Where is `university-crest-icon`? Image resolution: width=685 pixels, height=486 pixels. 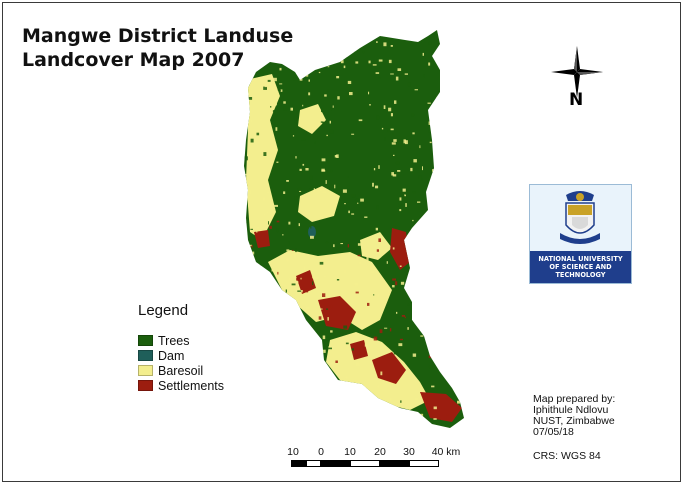 university-crest-icon is located at coordinates (580, 217).